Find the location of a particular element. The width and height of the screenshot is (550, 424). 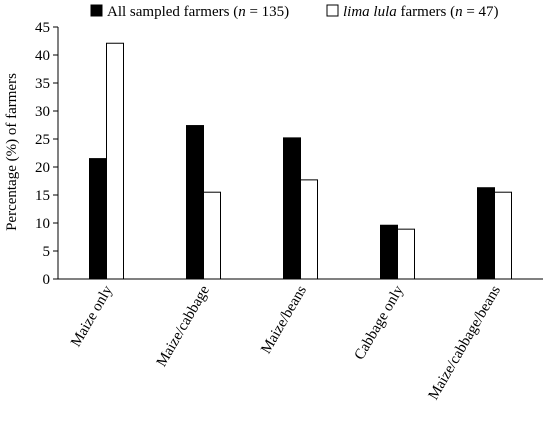

y-tick-label: 25 is located at coordinates (42, 140).